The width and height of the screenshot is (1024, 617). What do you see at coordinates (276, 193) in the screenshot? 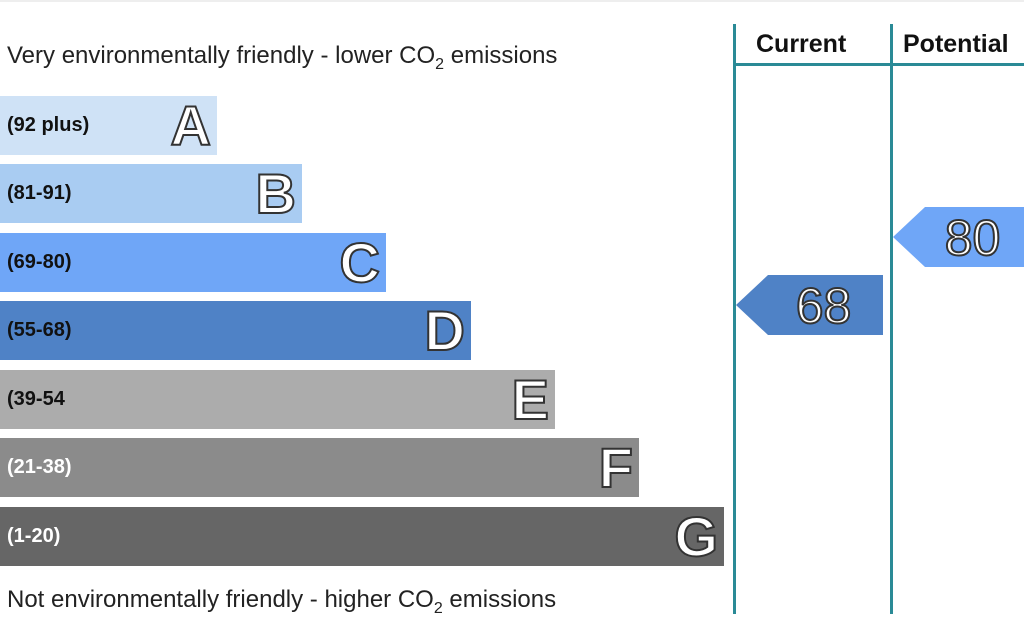
I see `band-letter: B` at bounding box center [276, 193].